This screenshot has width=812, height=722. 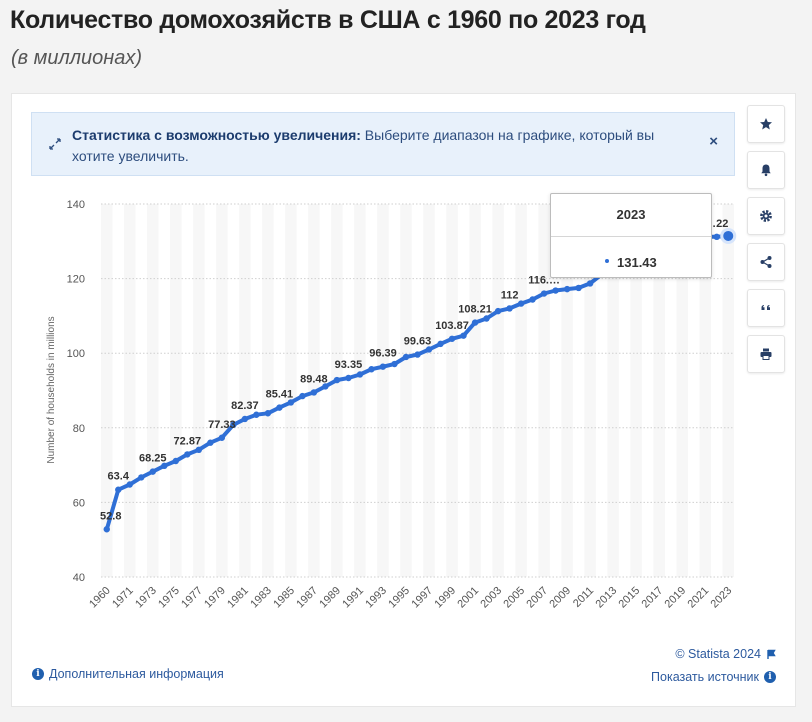 I want to click on quote-icon, so click(x=765, y=307).